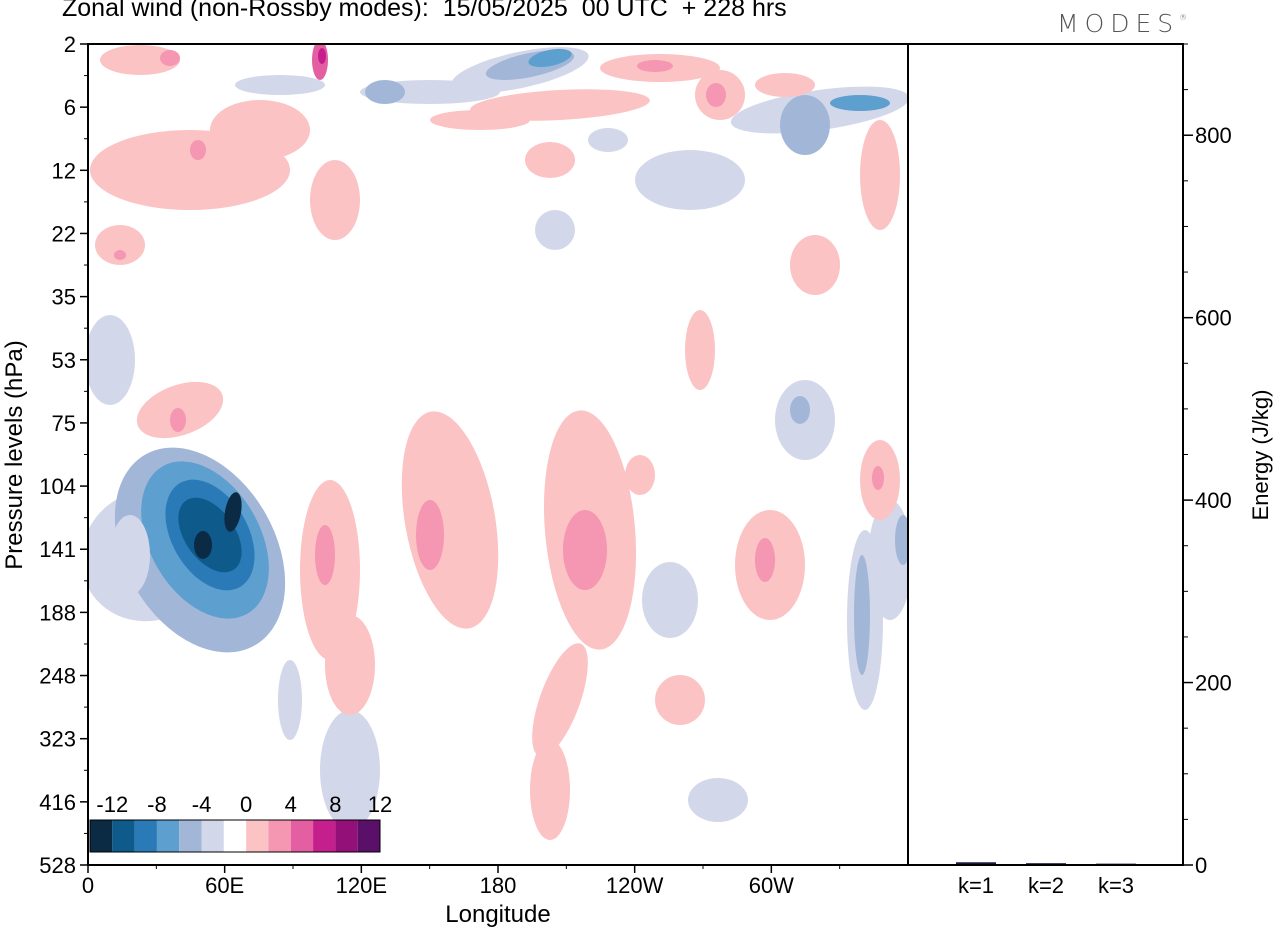  I want to click on x-tick-label: 60E, so click(224, 885).